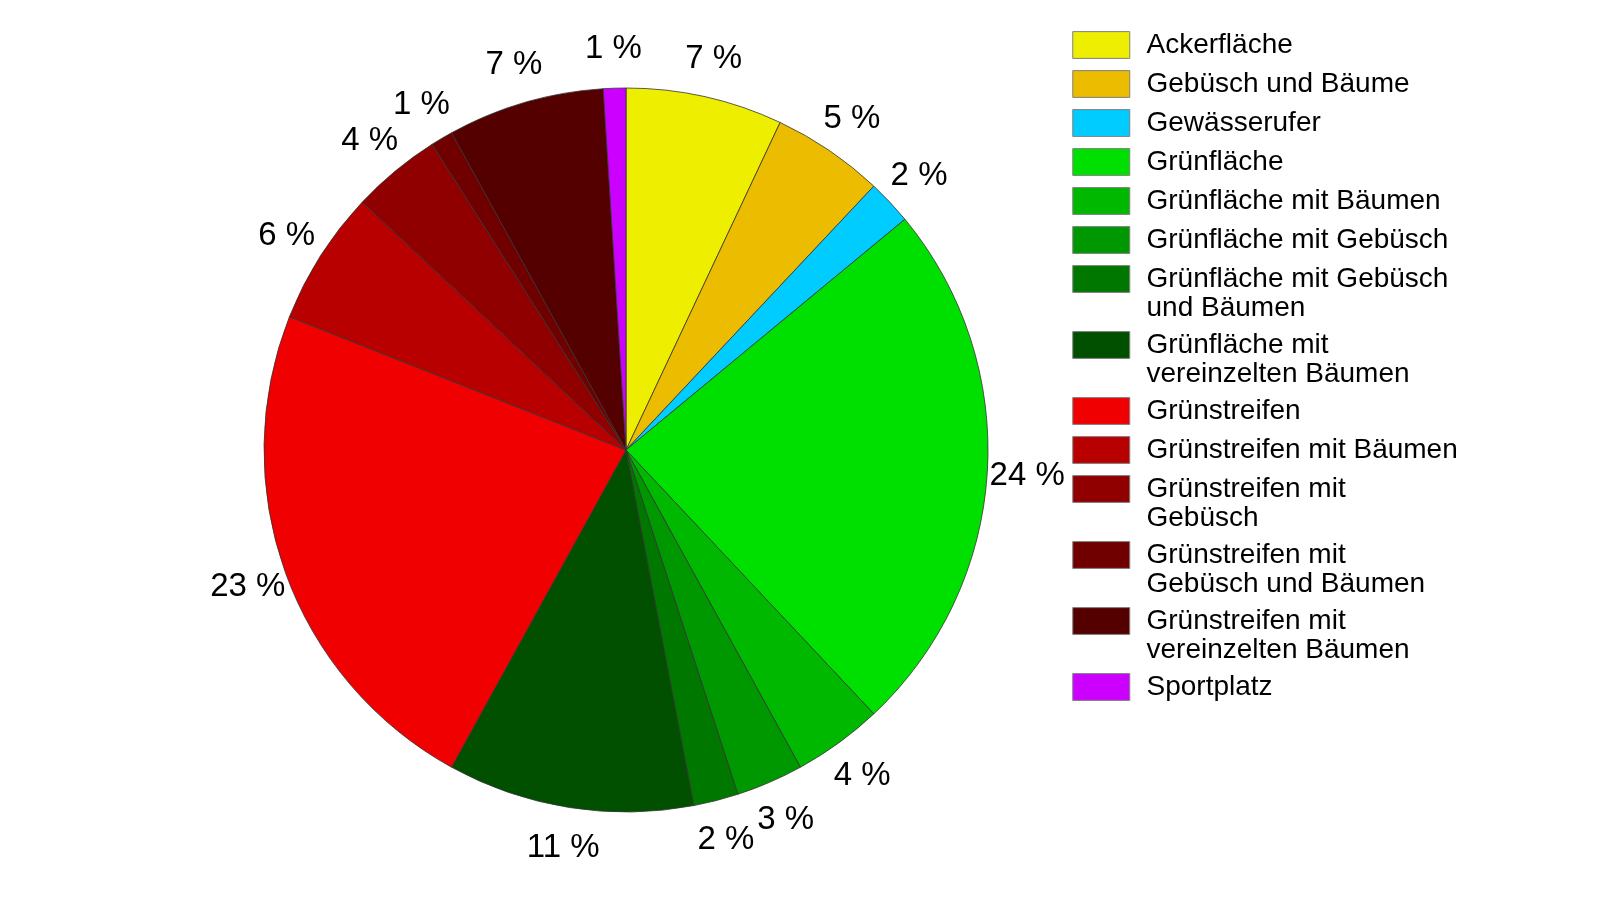 This screenshot has height=900, width=1600. Describe the element at coordinates (1223, 409) in the screenshot. I see `legend-label: Grünstreifen` at that location.